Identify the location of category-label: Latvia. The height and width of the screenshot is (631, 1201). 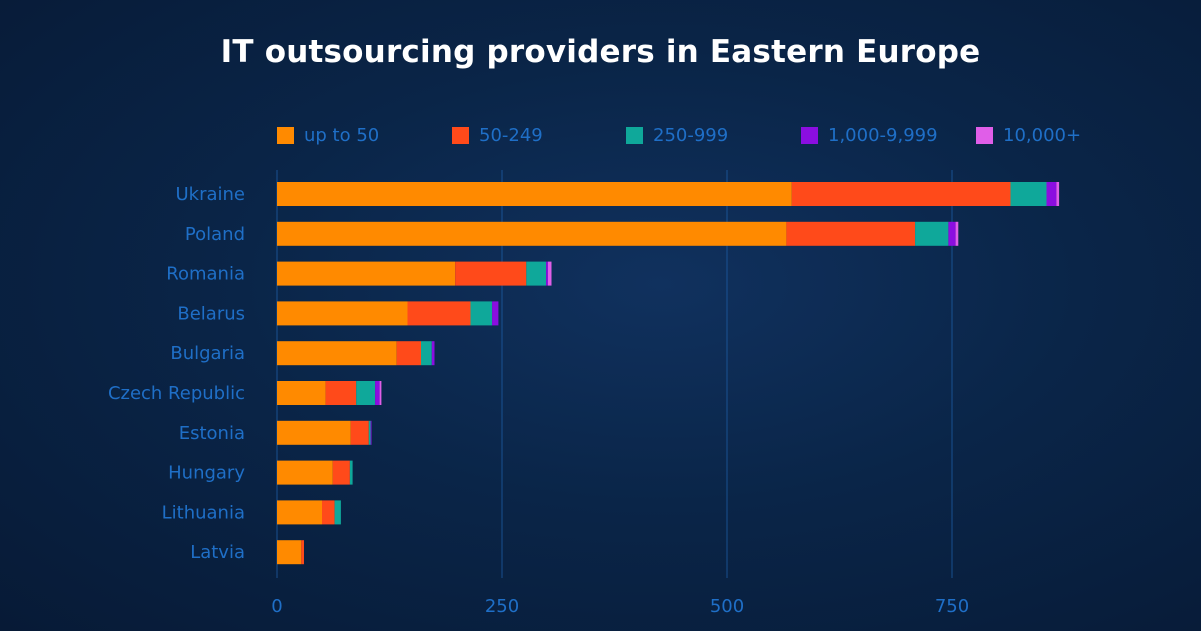
(217, 552).